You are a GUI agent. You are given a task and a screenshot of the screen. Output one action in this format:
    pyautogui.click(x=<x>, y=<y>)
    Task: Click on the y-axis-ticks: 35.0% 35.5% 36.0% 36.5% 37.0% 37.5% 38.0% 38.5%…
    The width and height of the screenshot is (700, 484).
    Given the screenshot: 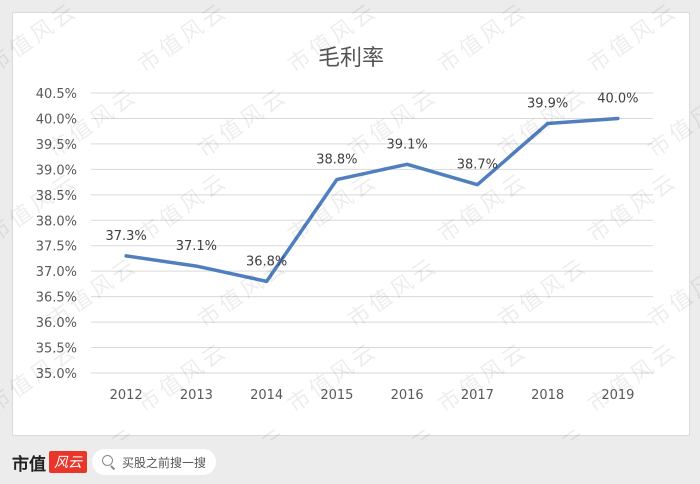 What is the action you would take?
    pyautogui.click(x=56, y=234)
    